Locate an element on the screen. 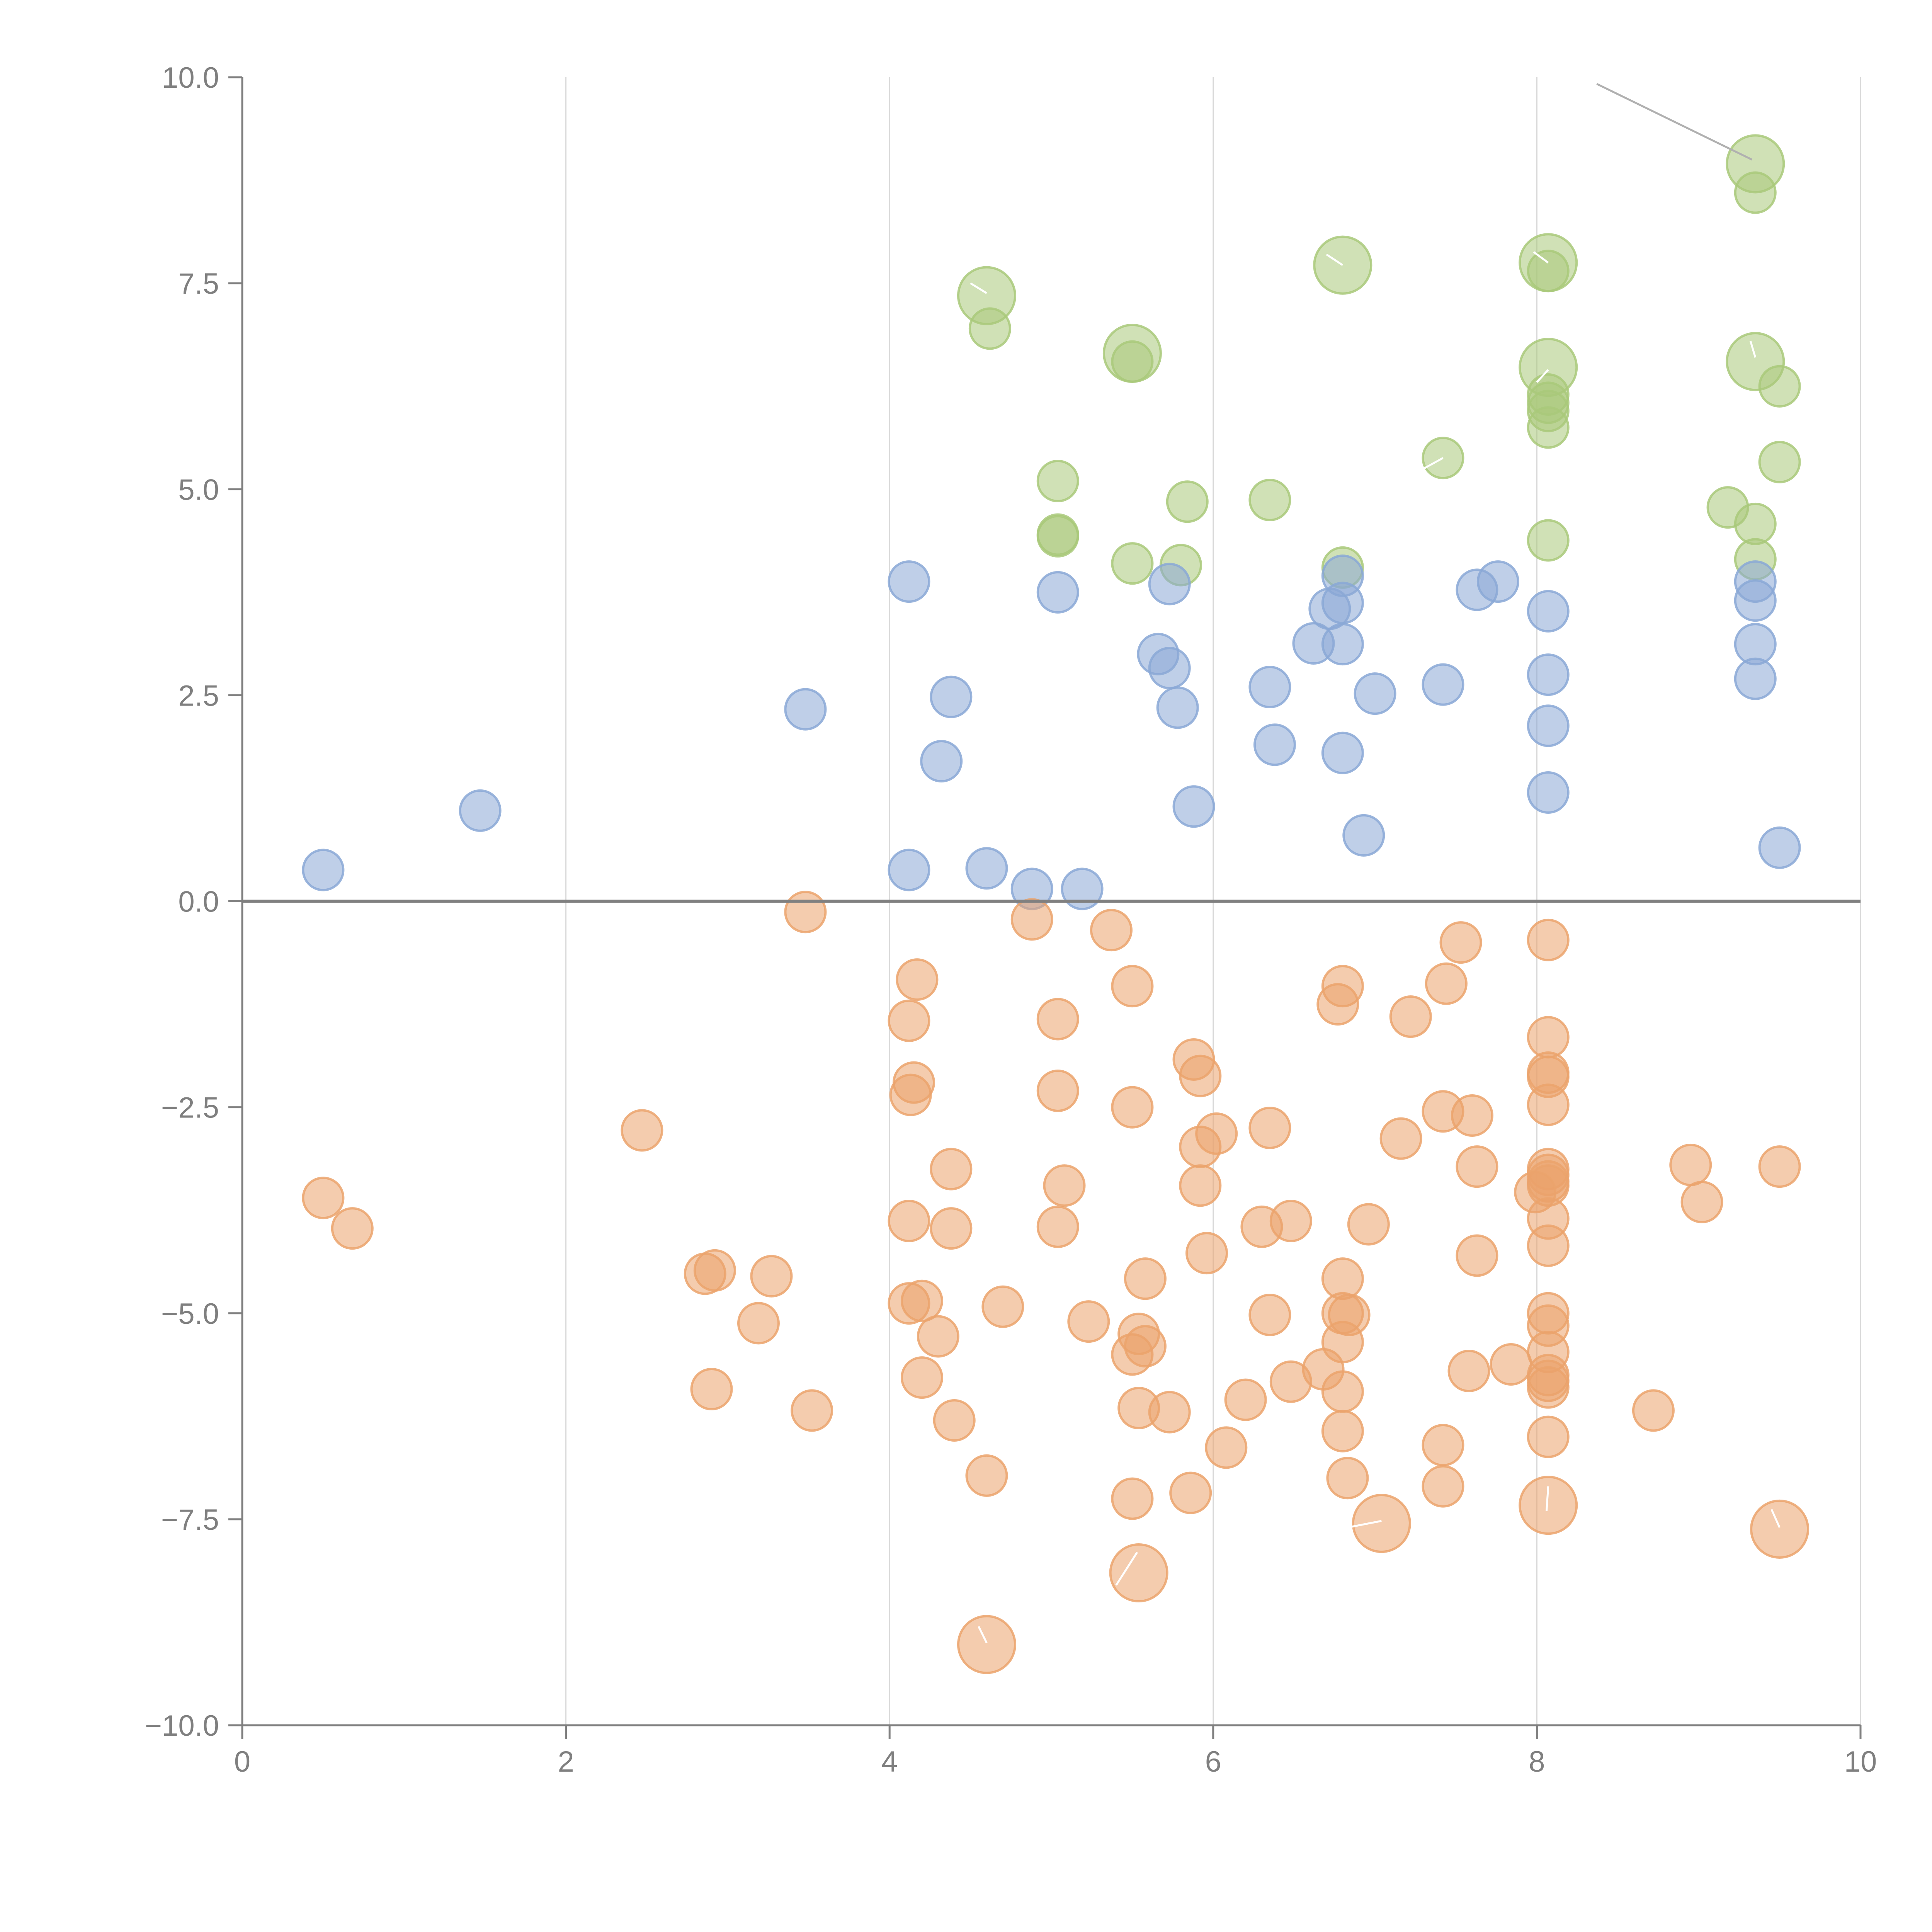 The image size is (1932, 1932). x-tick-label-8: 8 is located at coordinates (1537, 1761).